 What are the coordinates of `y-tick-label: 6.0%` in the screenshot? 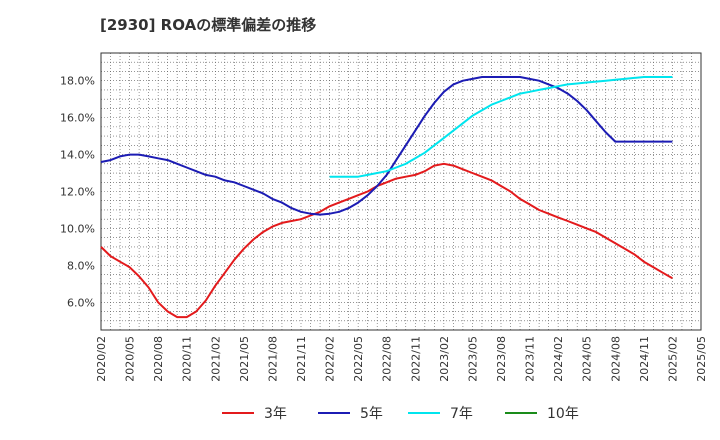 It's located at (81, 302).